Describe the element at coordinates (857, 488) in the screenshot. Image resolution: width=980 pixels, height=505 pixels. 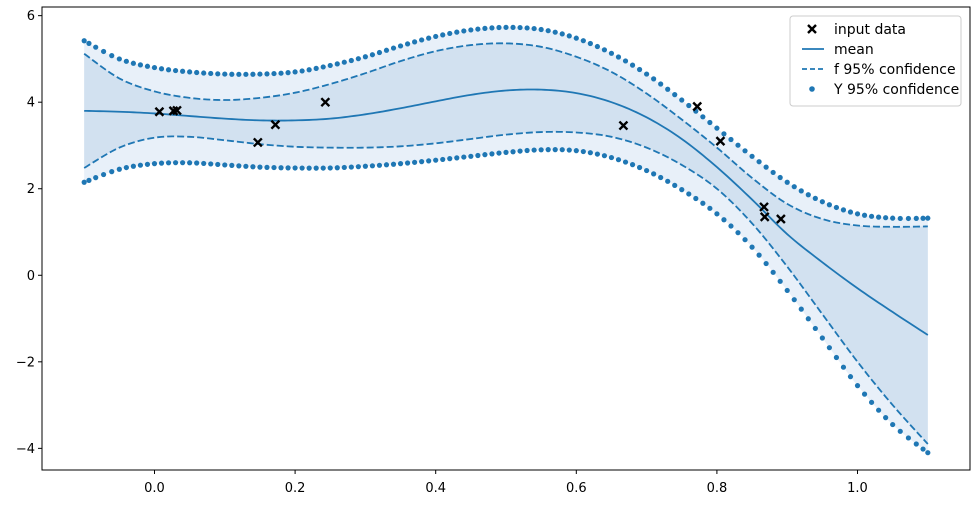
I see `x-tick-label: 1.0` at that location.